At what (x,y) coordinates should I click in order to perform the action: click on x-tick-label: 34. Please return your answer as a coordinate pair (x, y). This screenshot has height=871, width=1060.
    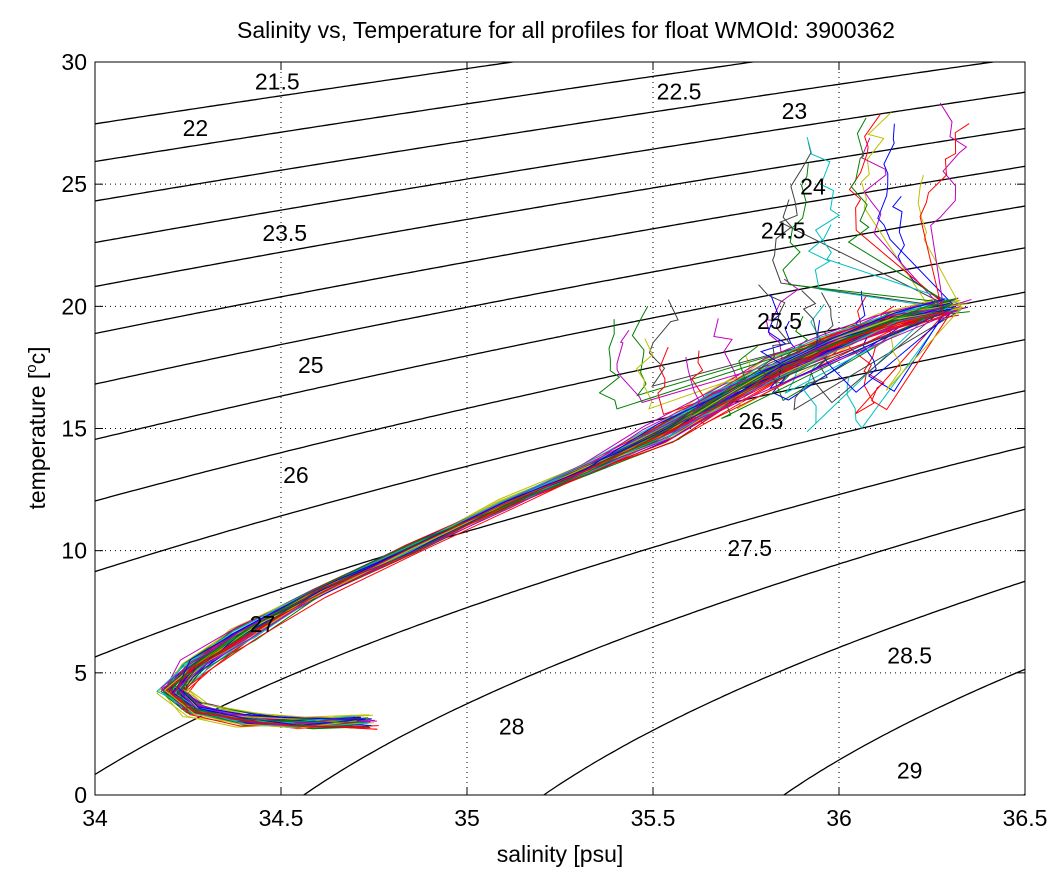
    Looking at the image, I should click on (95, 818).